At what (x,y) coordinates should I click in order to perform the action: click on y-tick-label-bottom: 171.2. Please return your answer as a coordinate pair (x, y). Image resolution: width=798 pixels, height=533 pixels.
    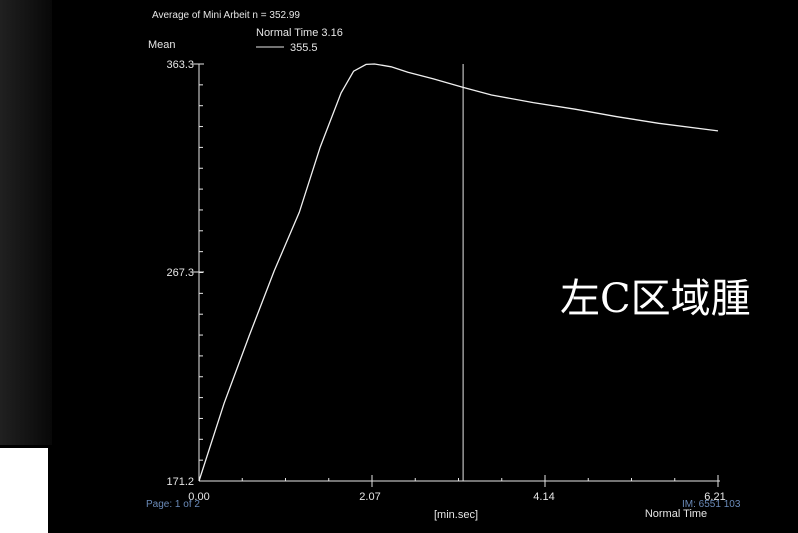
    Looking at the image, I should click on (180, 482).